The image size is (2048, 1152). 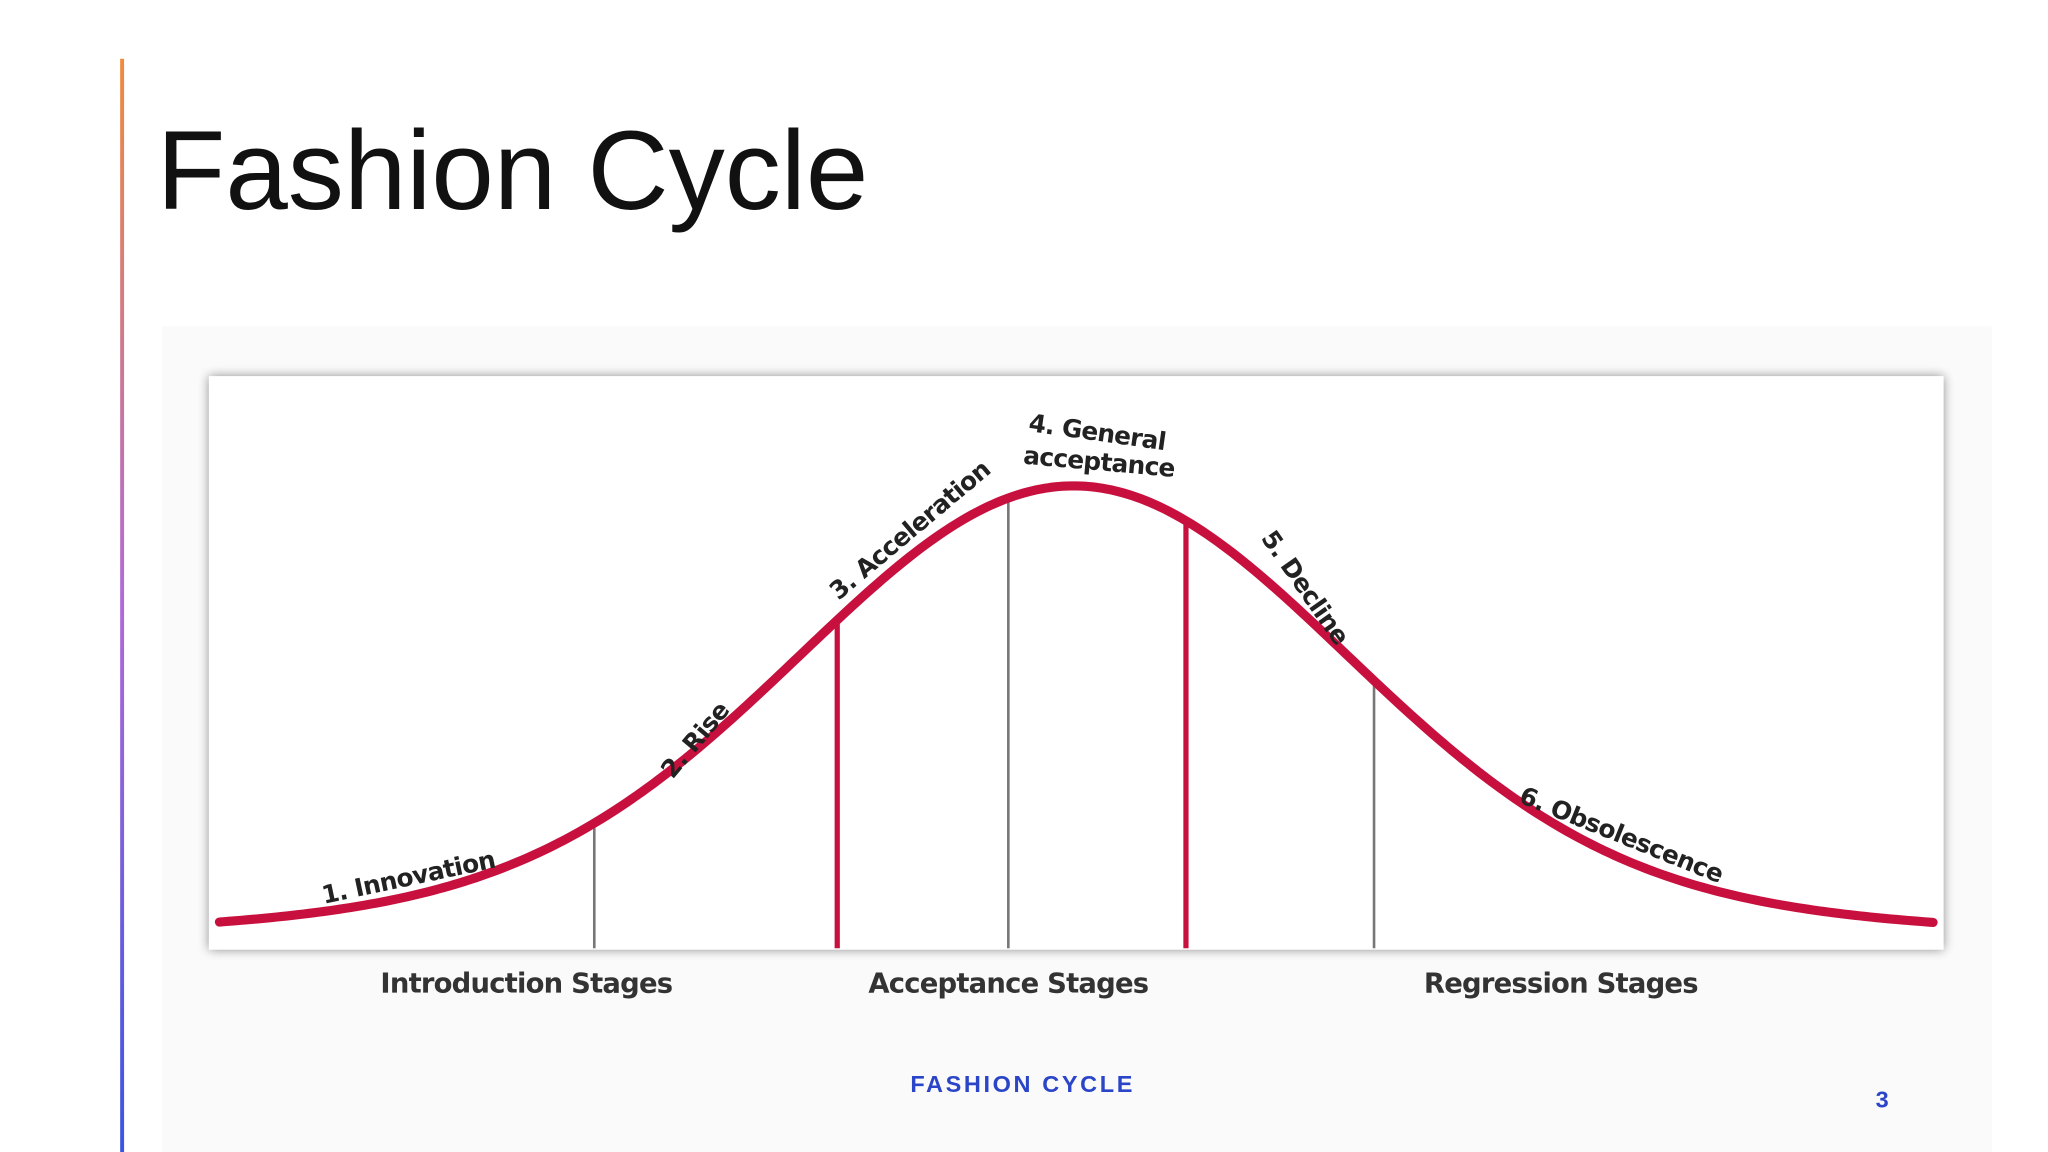 What do you see at coordinates (1882, 1100) in the screenshot?
I see `page-number: 3` at bounding box center [1882, 1100].